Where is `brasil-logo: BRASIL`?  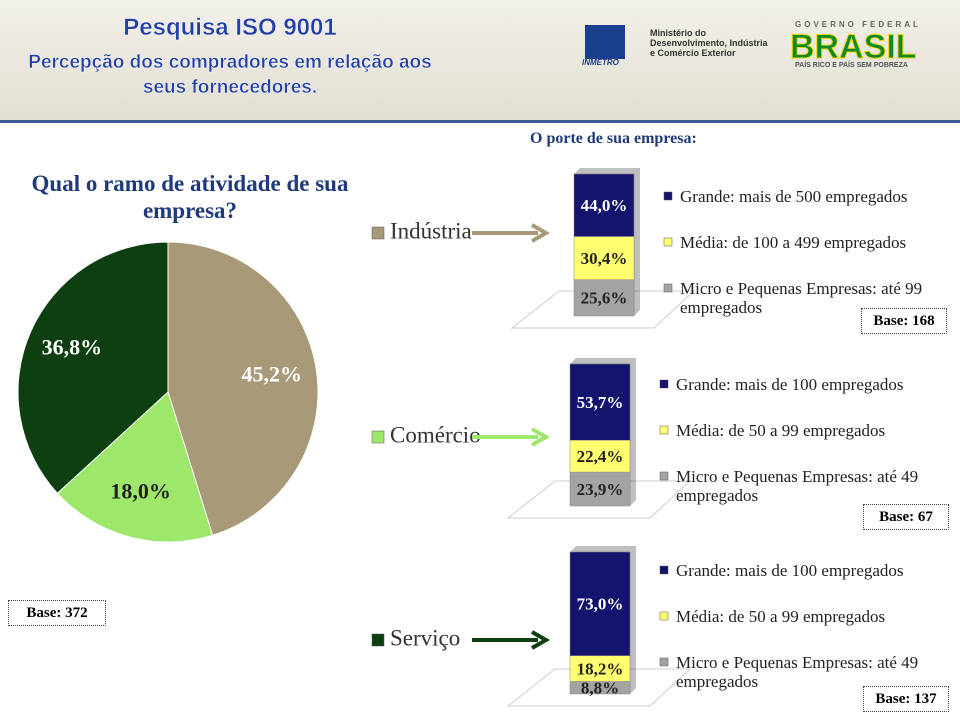
brasil-logo: BRASIL is located at coordinates (854, 47).